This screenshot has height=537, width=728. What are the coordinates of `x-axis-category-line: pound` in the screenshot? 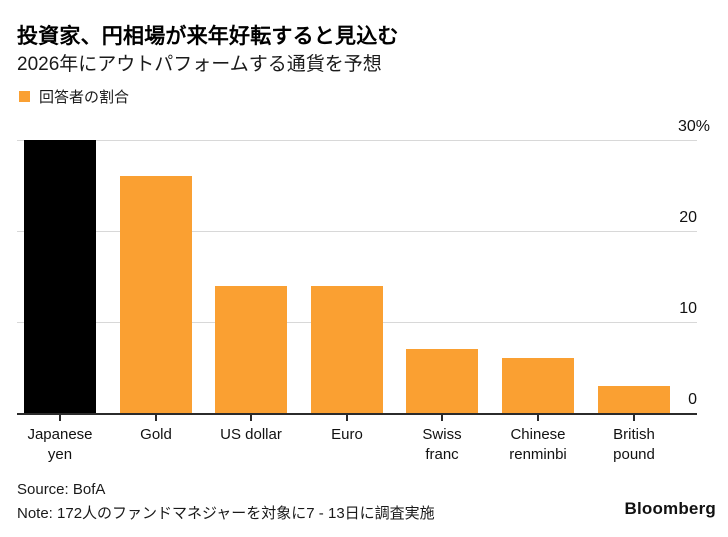 It's located at (634, 454).